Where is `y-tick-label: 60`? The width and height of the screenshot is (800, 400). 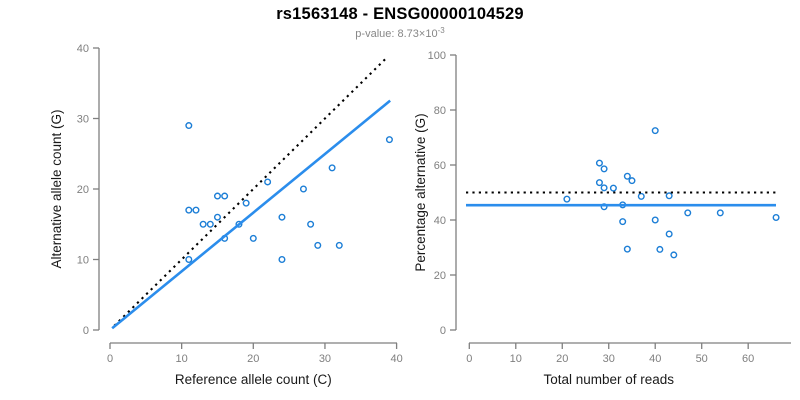 y-tick-label: 60 is located at coordinates (440, 166).